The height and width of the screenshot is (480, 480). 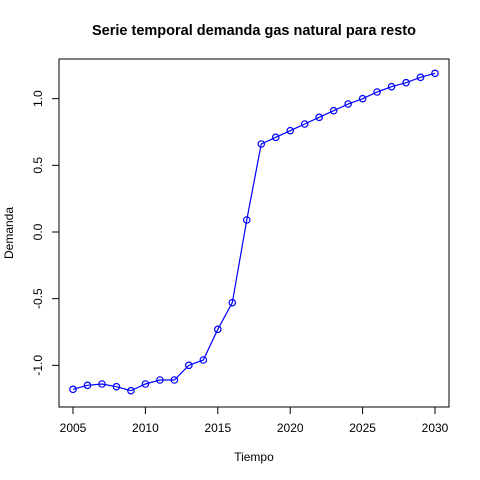 I want to click on x-axis: 2005 2010 2015 2020 2025 2030, so click(x=254, y=420).